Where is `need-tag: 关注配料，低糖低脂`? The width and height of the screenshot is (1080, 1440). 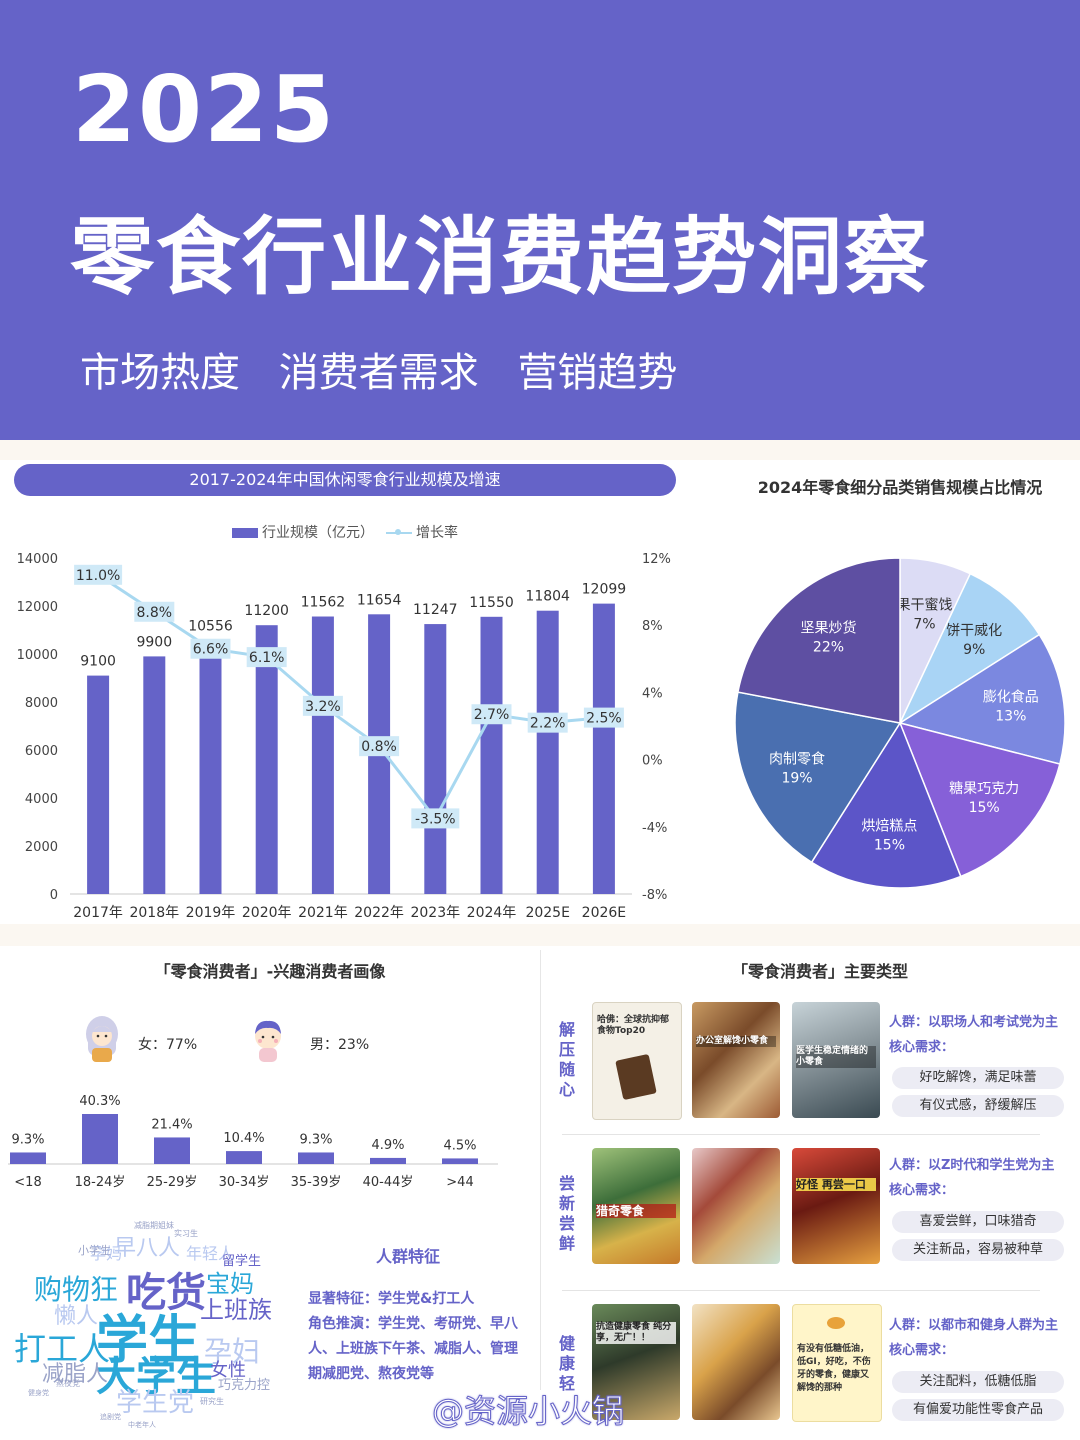 need-tag: 关注配料，低糖低脂 is located at coordinates (978, 1382).